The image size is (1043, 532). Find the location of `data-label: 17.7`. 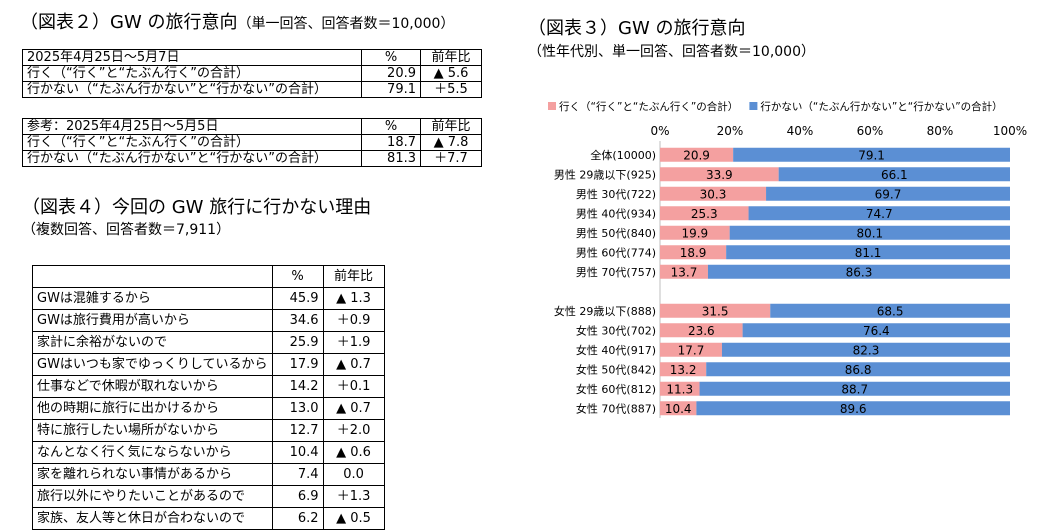

data-label: 17.7 is located at coordinates (691, 350).